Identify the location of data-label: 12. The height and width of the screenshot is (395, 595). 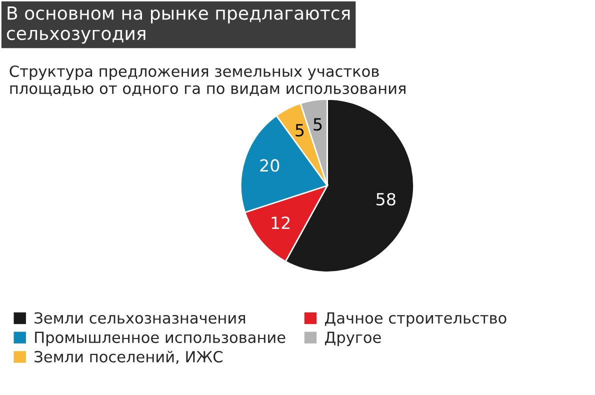
(281, 222).